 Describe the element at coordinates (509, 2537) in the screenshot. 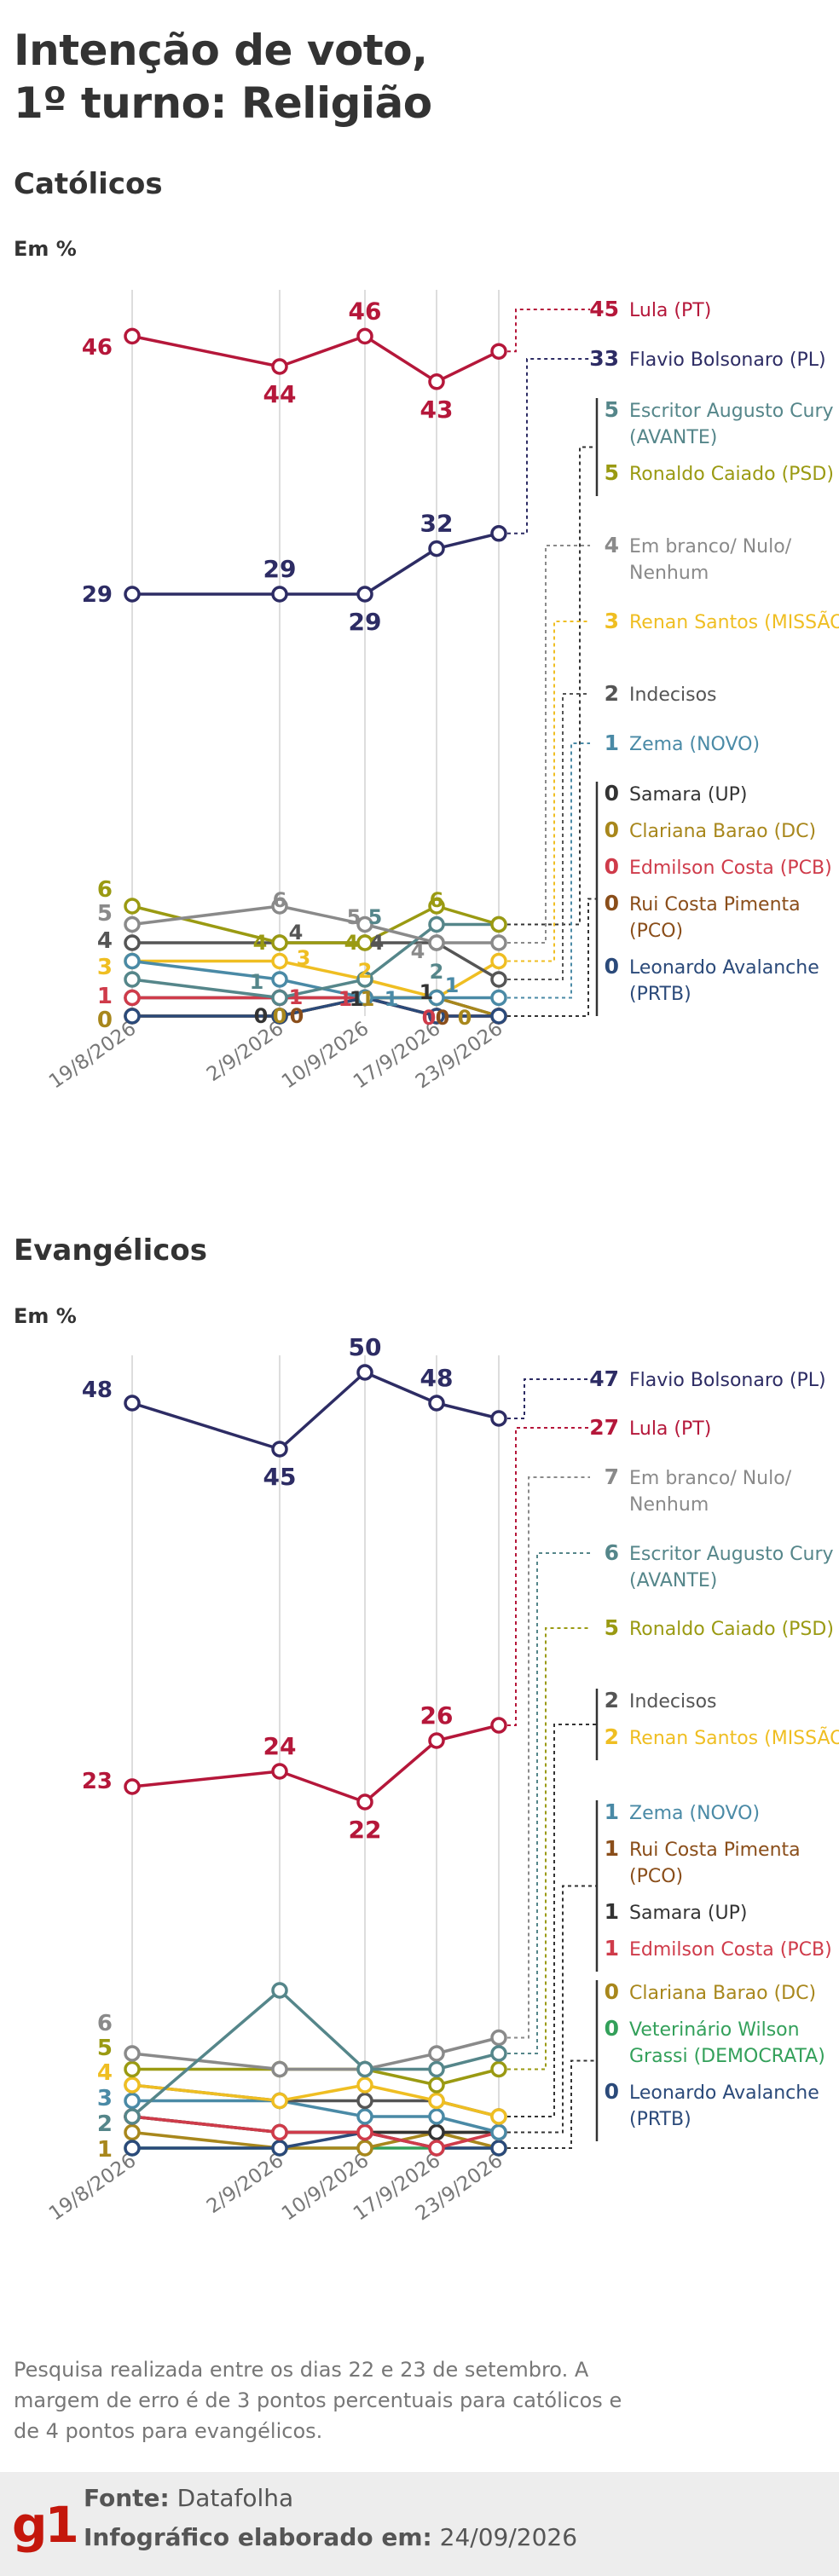

I see `made-value: 24/09/2026` at that location.